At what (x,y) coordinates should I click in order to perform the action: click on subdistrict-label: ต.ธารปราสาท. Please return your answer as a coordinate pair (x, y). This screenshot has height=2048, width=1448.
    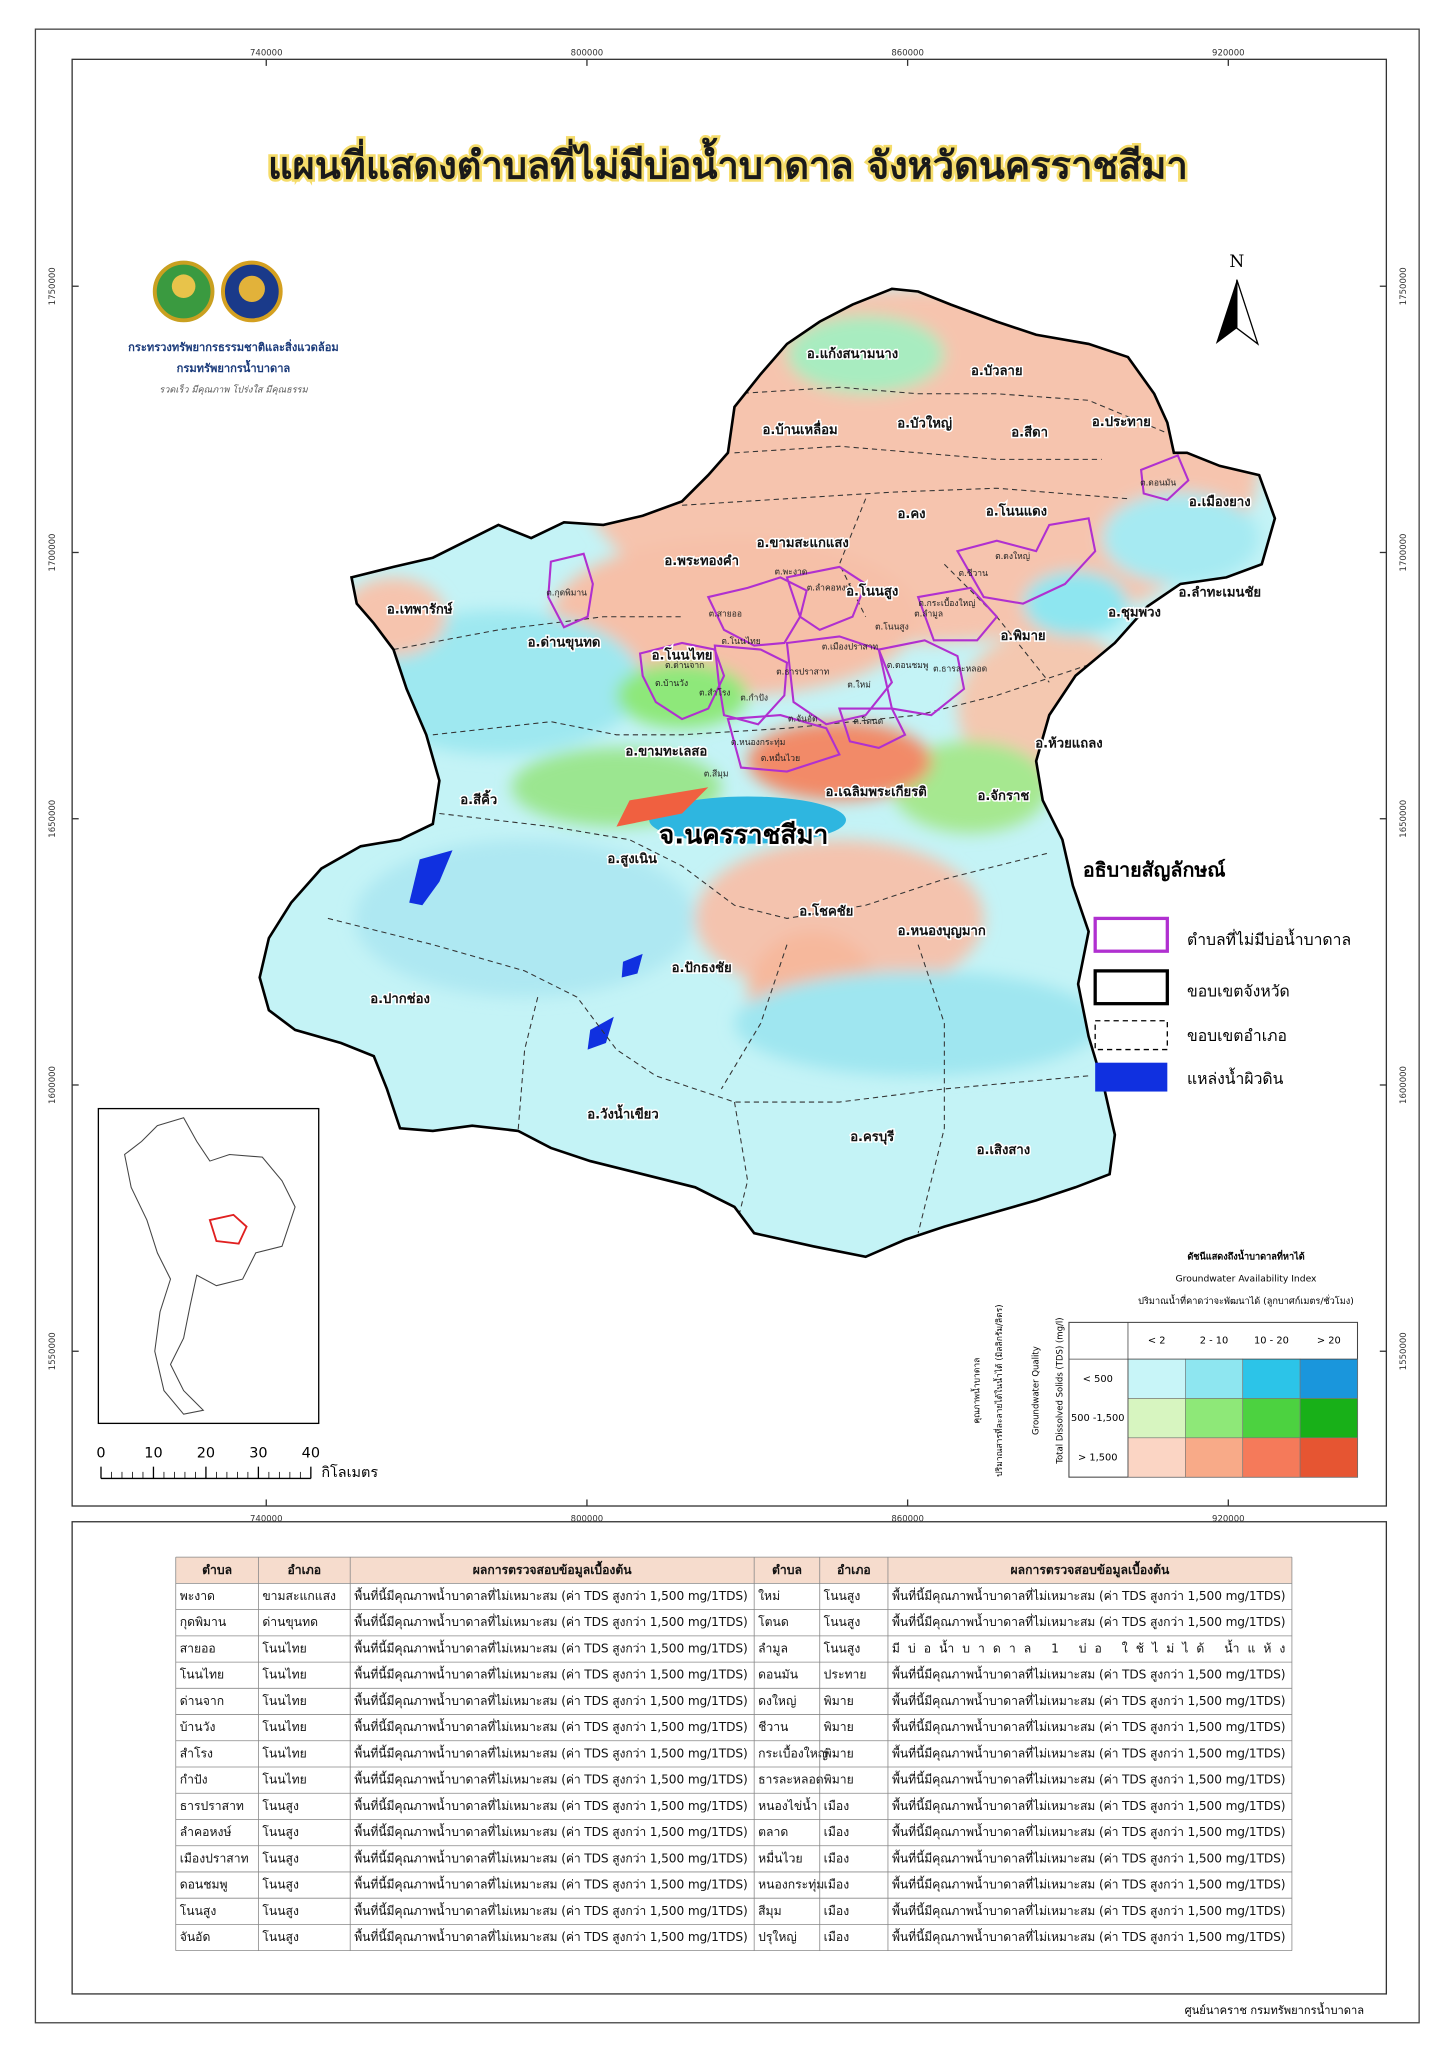
    Looking at the image, I should click on (803, 672).